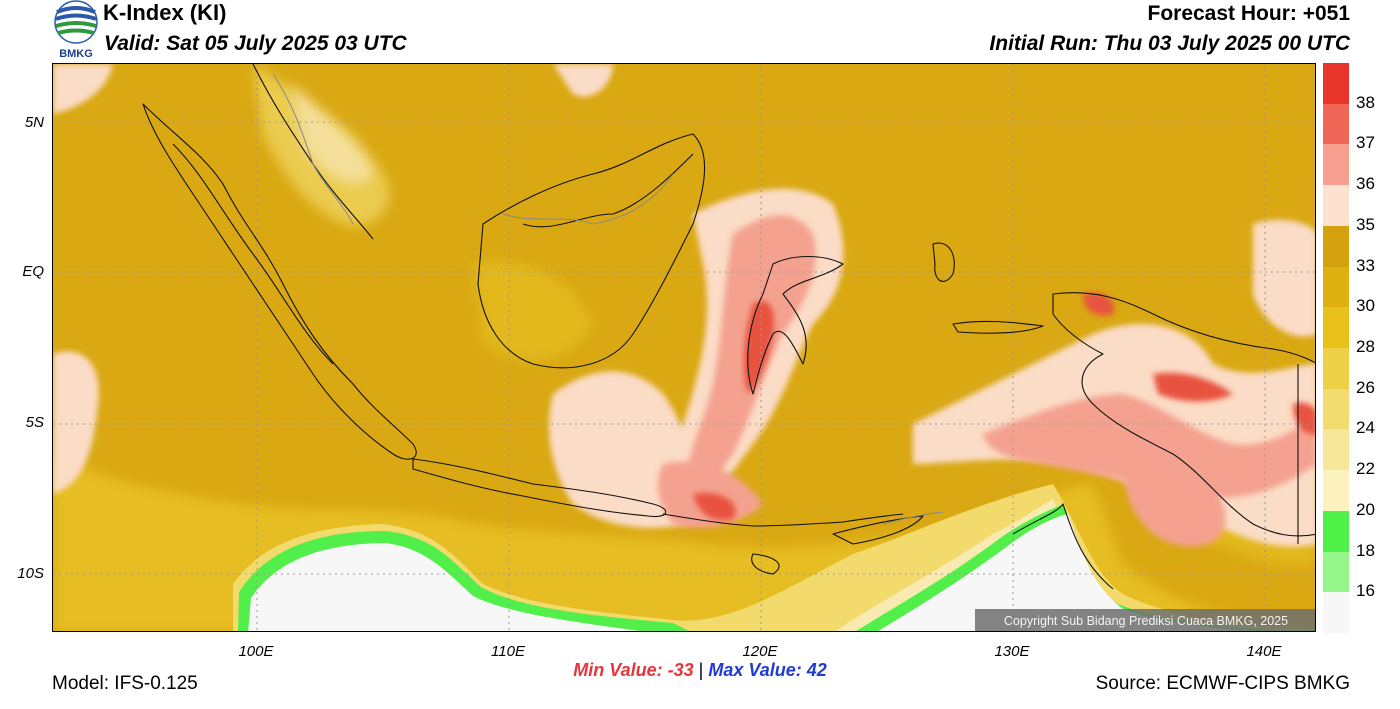  I want to click on peach-zone-west-ocean, so click(76, 422).